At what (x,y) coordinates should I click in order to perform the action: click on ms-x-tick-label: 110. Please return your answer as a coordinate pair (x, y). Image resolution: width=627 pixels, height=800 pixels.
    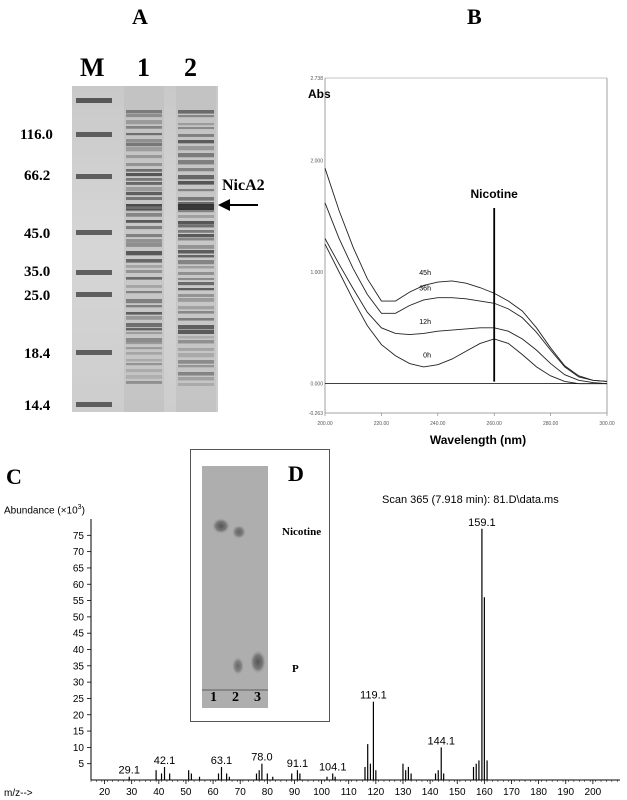
    Looking at the image, I should click on (349, 792).